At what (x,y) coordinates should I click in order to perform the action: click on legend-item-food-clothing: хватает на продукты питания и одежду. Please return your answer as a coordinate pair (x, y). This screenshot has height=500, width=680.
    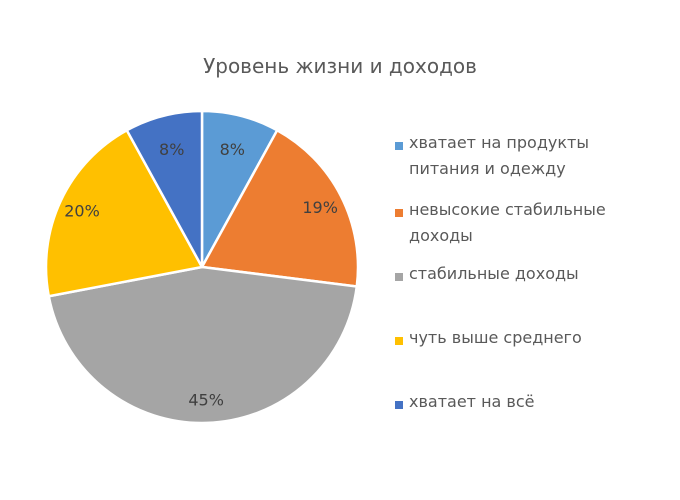
    Looking at the image, I should click on (492, 157).